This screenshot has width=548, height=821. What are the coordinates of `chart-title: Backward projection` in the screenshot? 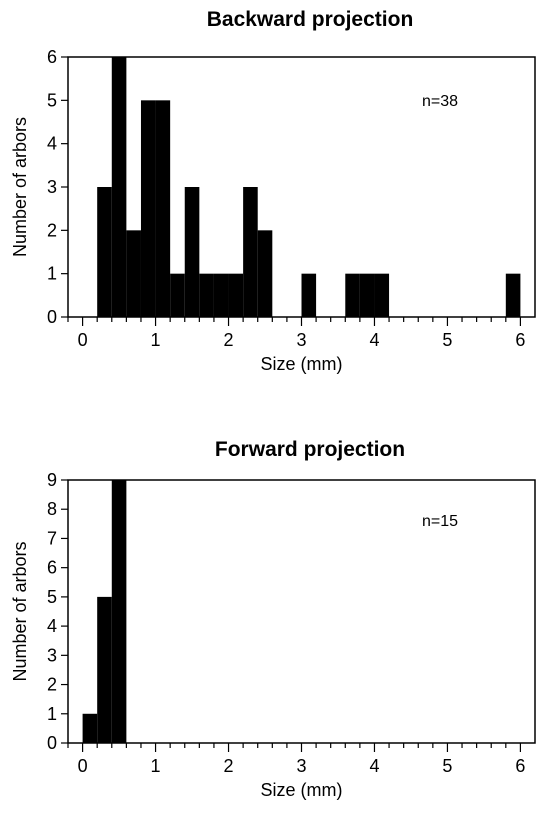 It's located at (310, 19).